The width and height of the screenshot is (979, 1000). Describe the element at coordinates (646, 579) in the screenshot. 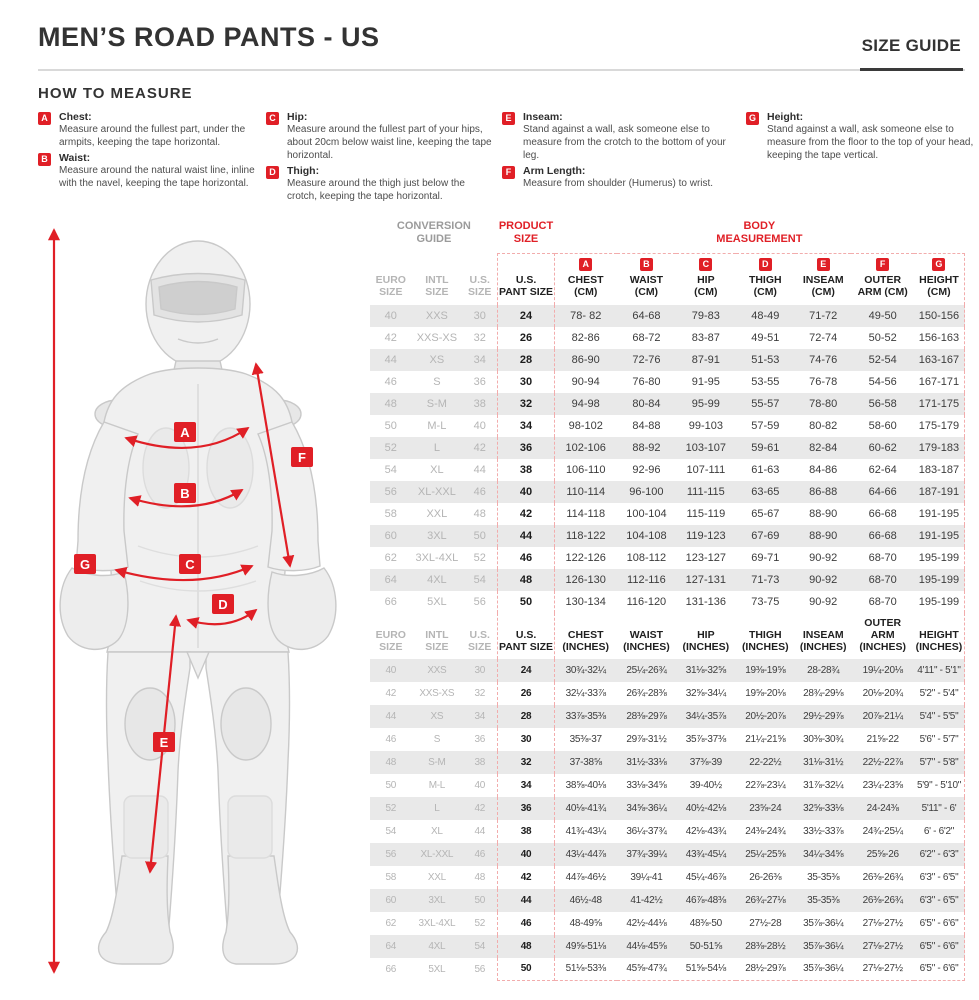

I see `size-cell: 112-116` at that location.